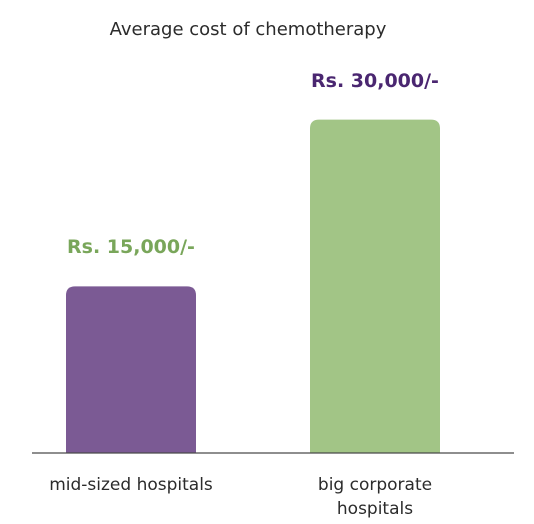  What do you see at coordinates (375, 485) in the screenshot?
I see `category-label-line: big corporate` at bounding box center [375, 485].